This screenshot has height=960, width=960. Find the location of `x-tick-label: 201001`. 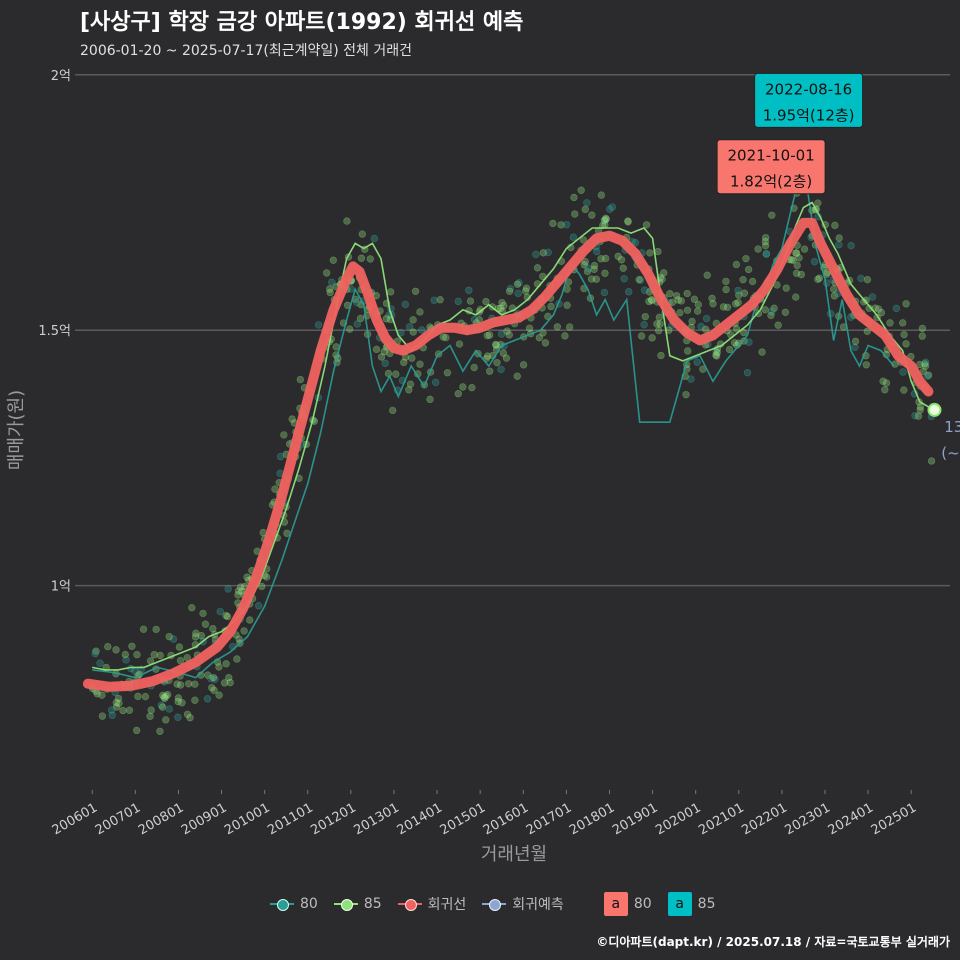

x-tick-label: 201001 is located at coordinates (247, 819).